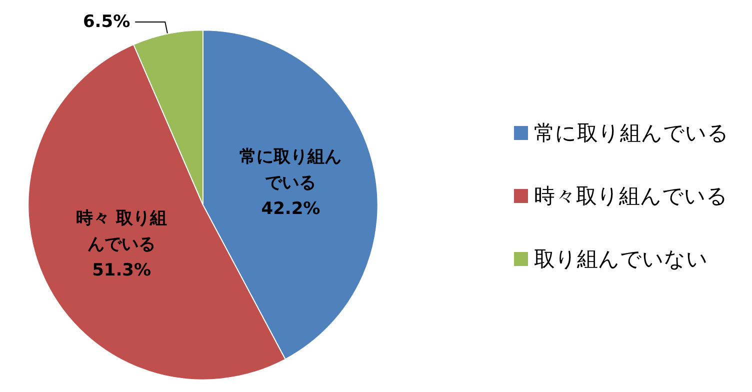 This screenshot has height=392, width=752. What do you see at coordinates (106, 22) in the screenshot?
I see `data-label: 6.5%` at bounding box center [106, 22].